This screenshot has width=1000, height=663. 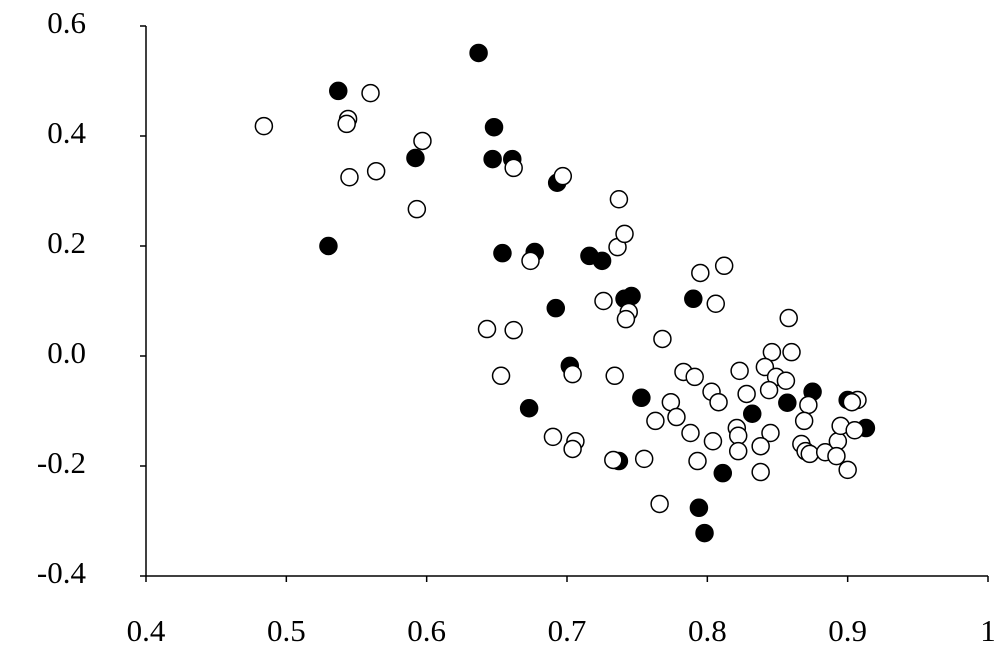 What do you see at coordinates (847, 630) in the screenshot?
I see `x-tick-label: 0.9` at bounding box center [847, 630].